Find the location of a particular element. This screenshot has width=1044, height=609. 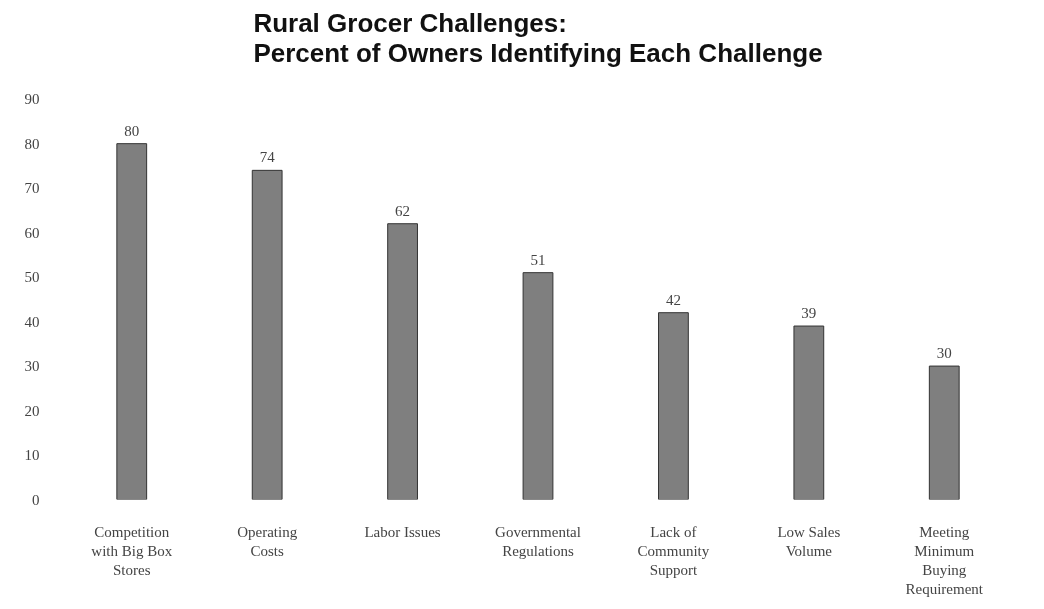

y-tick-label: 30 is located at coordinates (32, 366).